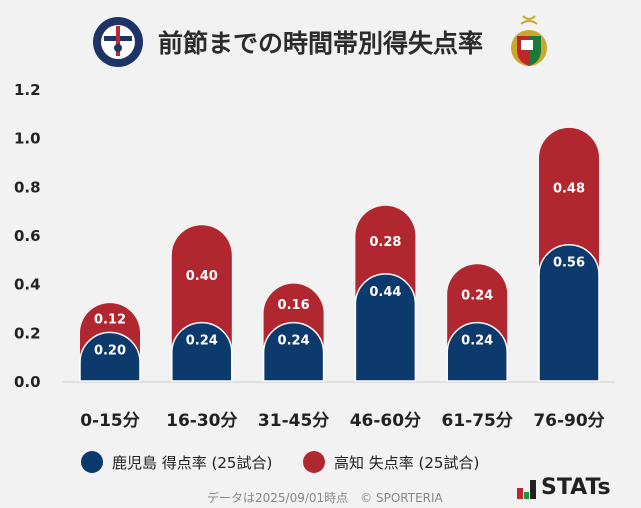 The height and width of the screenshot is (508, 641). Describe the element at coordinates (407, 462) in the screenshot. I see `legend-label: 高知 失点率 (25試合)` at that location.